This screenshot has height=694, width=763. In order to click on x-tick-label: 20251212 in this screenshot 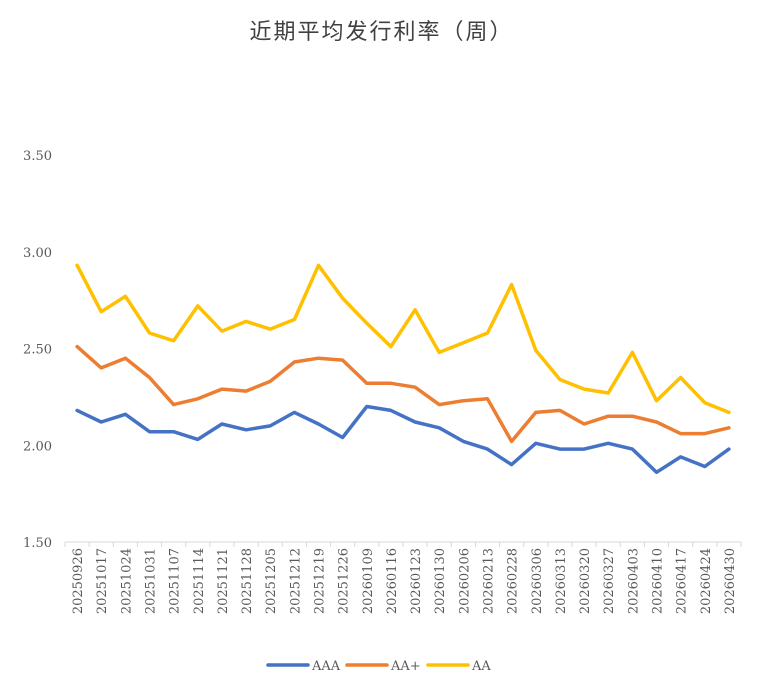, I will do `click(295, 581)`.